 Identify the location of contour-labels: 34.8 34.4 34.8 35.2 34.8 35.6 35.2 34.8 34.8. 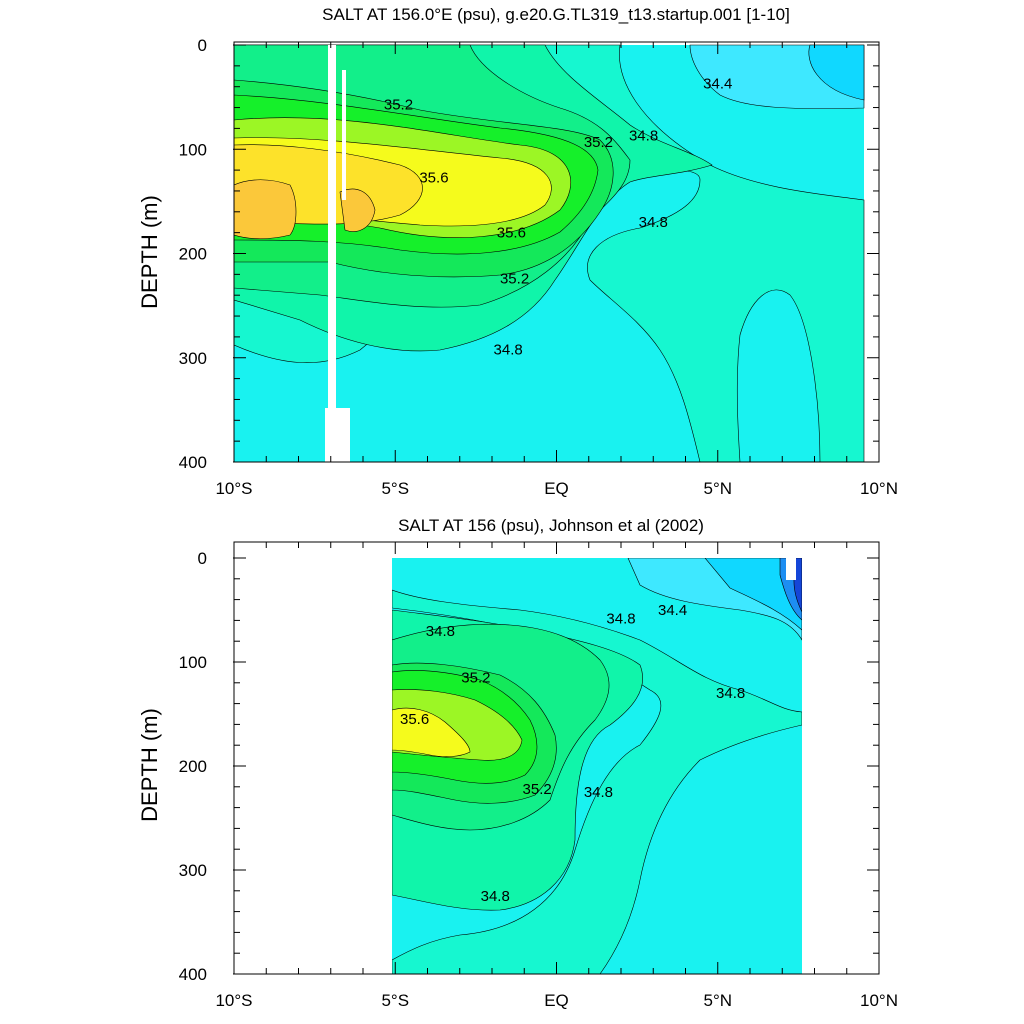
(572, 753).